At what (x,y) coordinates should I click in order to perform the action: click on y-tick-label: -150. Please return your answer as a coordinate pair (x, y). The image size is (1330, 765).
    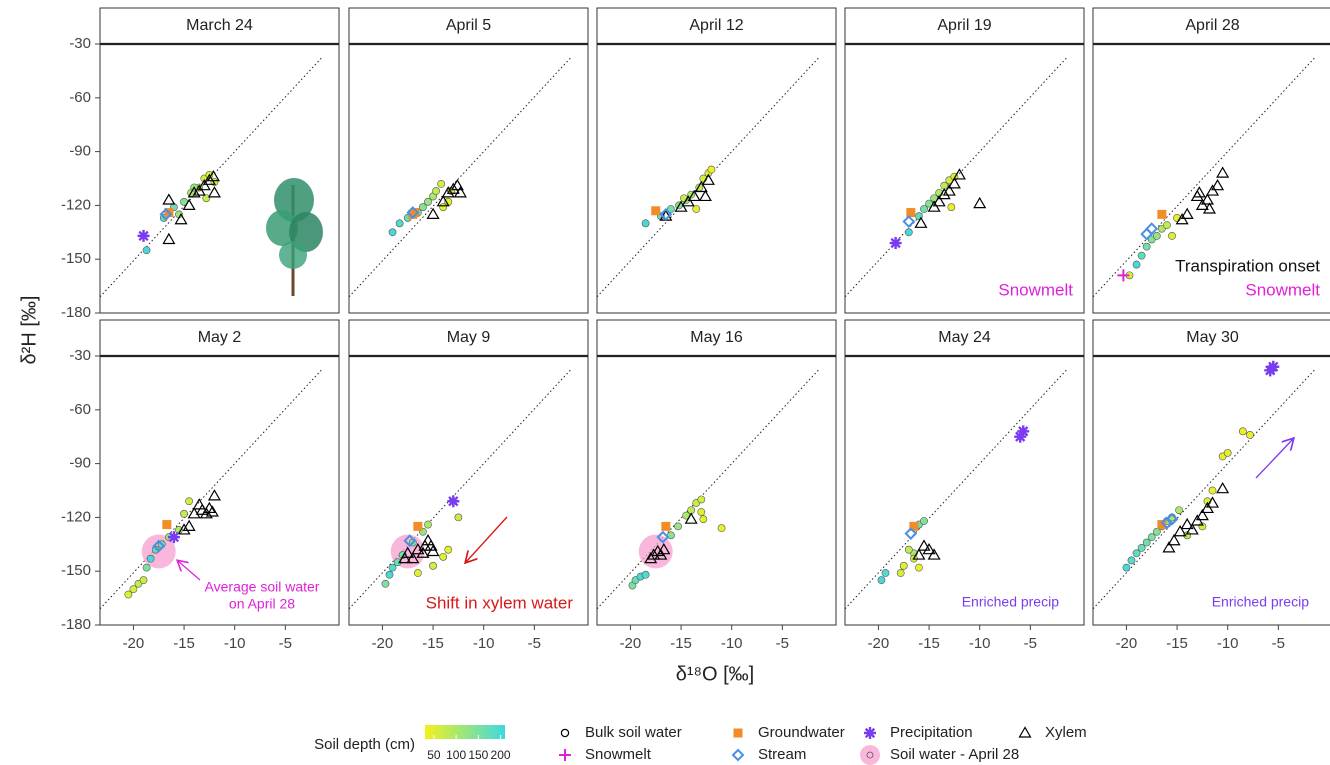
    Looking at the image, I should click on (76, 258).